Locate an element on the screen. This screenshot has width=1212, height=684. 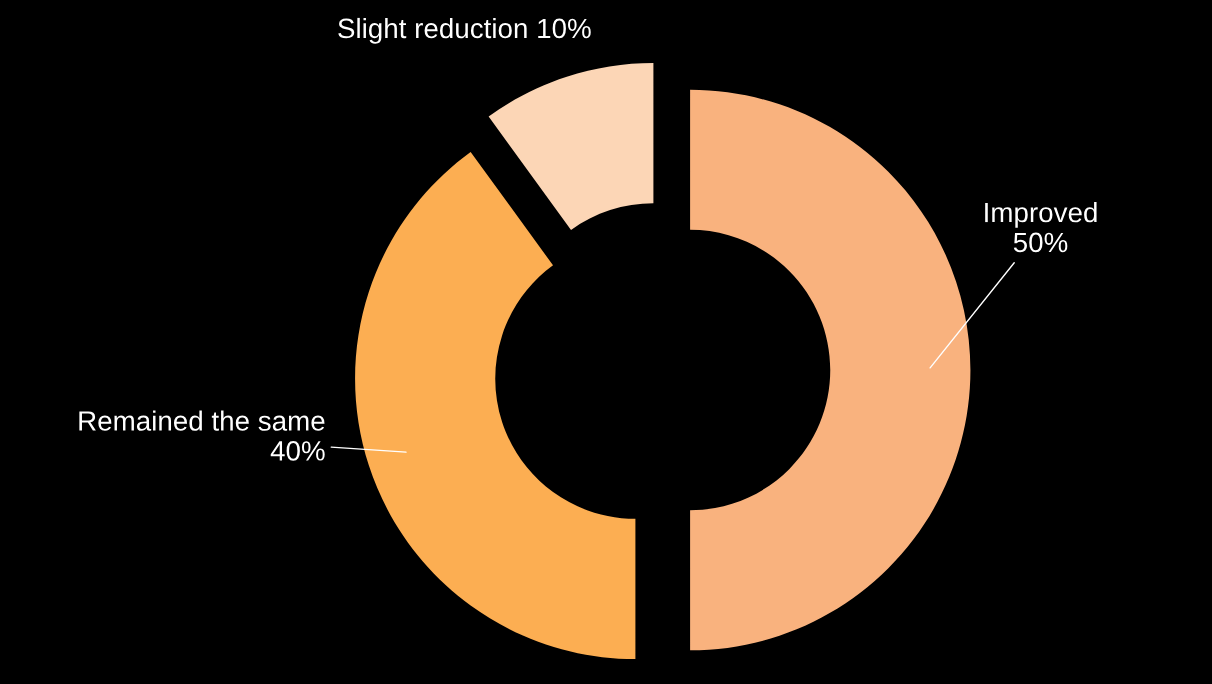
slice-label: Improved is located at coordinates (1041, 214).